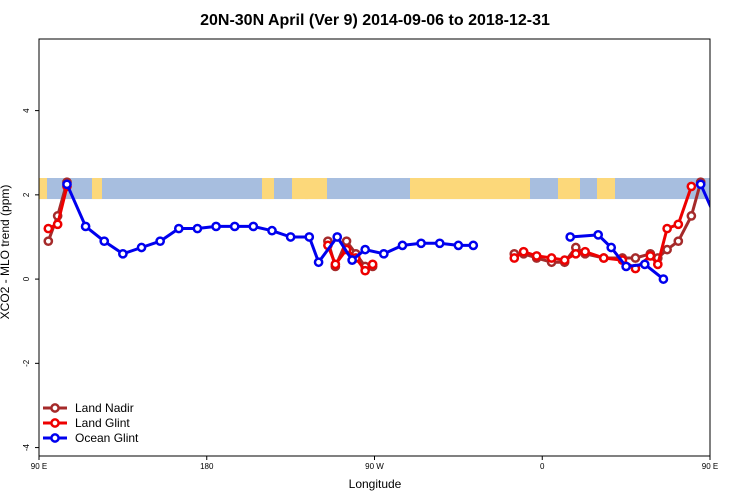  What do you see at coordinates (107, 438) in the screenshot?
I see `legend-label-2: Ocean Glint` at bounding box center [107, 438].